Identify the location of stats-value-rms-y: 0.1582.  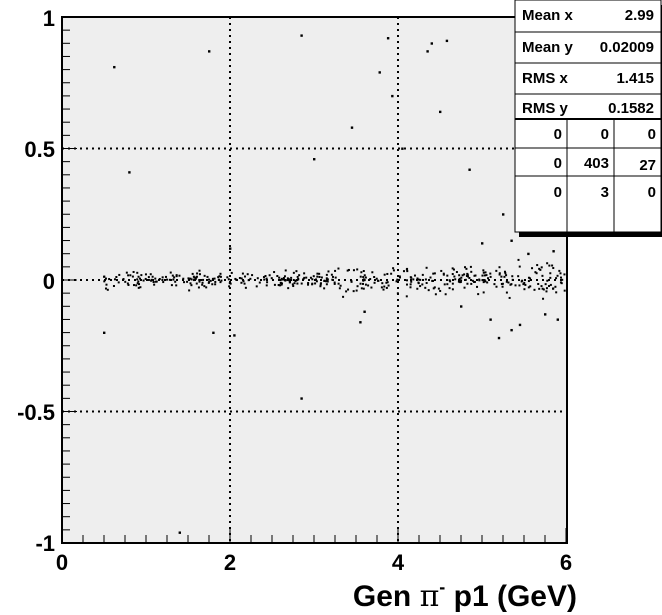
(631, 108).